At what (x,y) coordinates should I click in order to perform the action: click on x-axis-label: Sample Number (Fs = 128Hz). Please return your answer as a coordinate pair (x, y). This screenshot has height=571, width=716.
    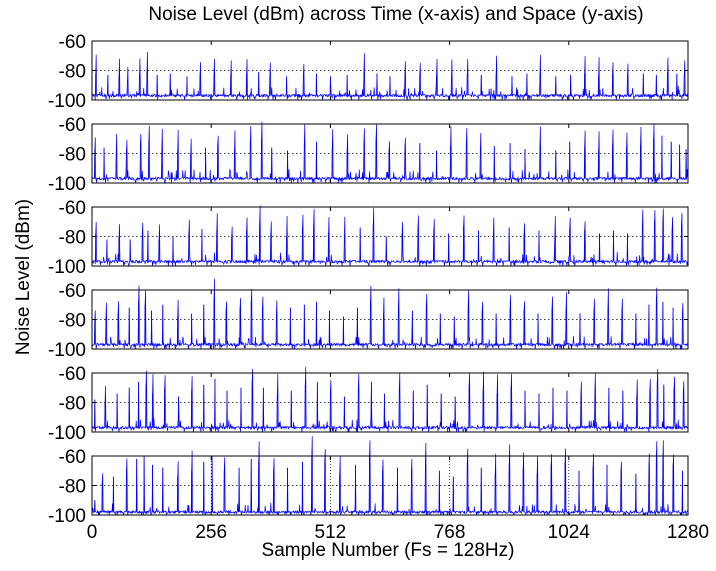
    Looking at the image, I should click on (388, 550).